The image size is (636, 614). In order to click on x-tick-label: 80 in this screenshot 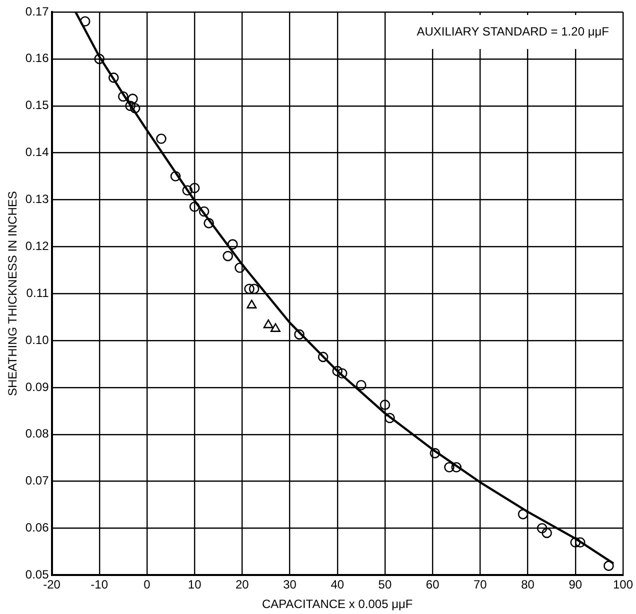, I will do `click(528, 585)`.